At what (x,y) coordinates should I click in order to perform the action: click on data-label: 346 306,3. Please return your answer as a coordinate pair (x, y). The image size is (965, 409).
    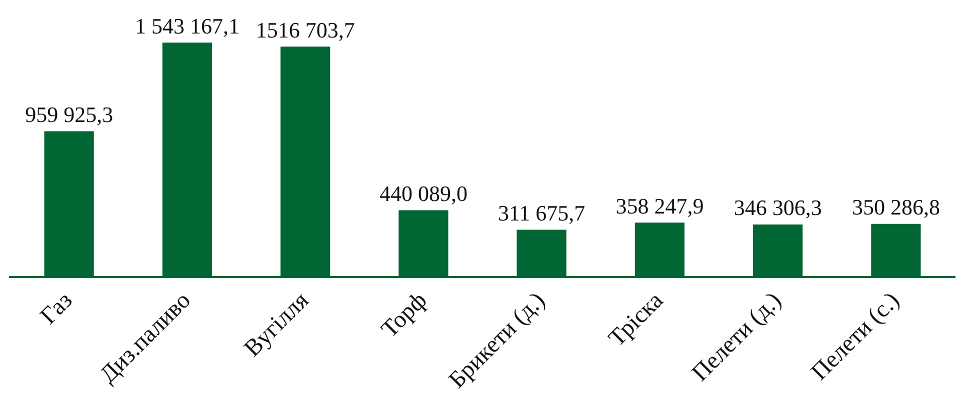
    Looking at the image, I should click on (778, 207).